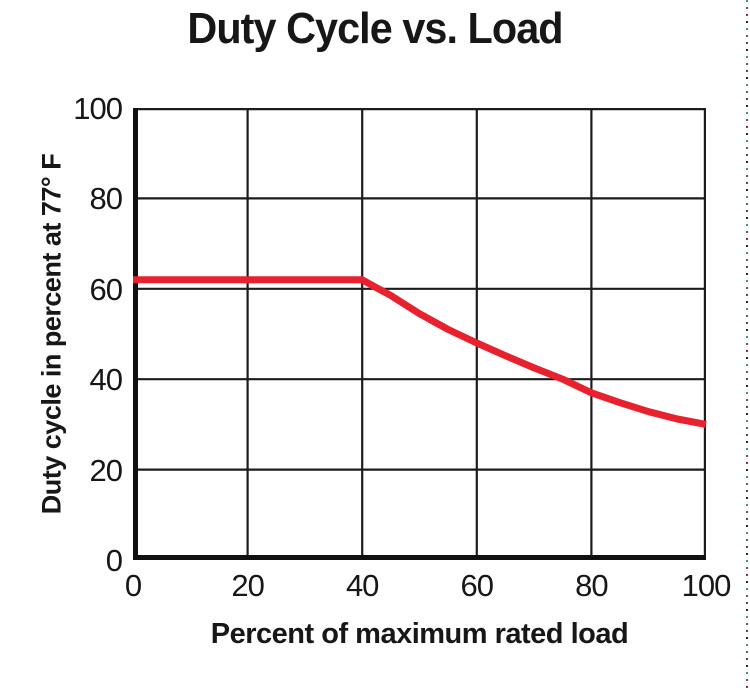  I want to click on x-tick-label: 80, so click(591, 585).